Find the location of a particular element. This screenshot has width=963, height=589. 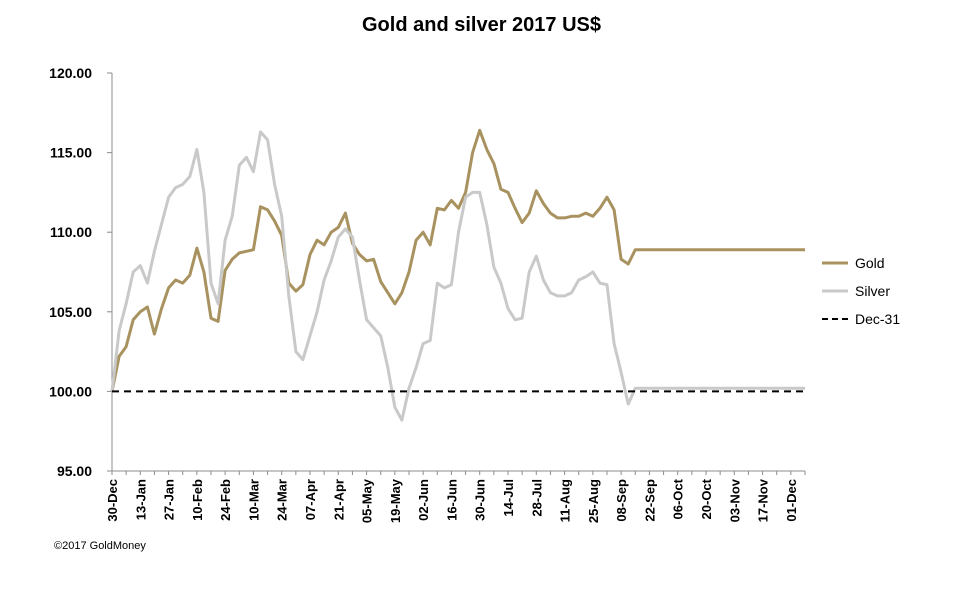

legend-label: Dec-31 is located at coordinates (877, 319).